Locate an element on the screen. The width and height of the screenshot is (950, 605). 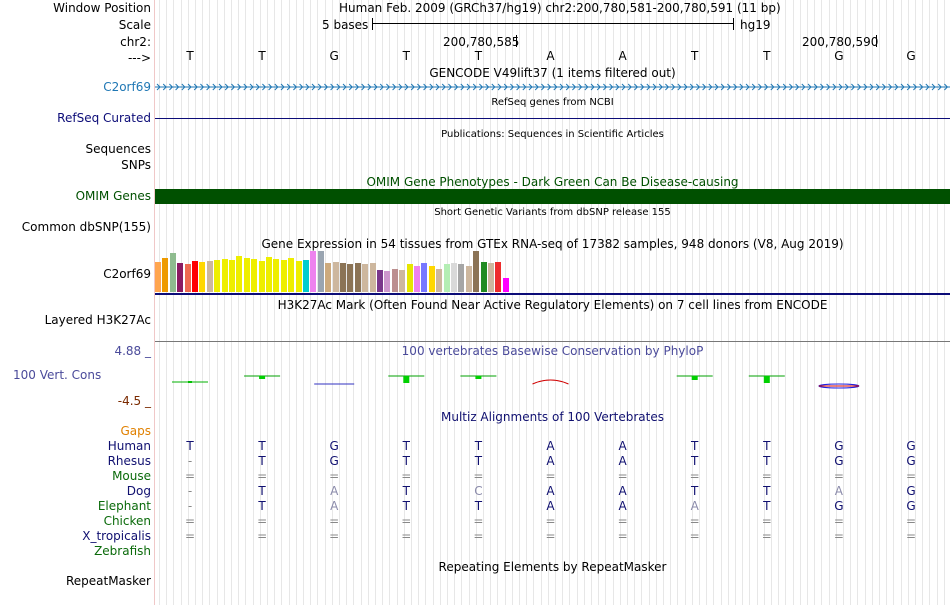
scale-bar-left-tick is located at coordinates (372, 24).